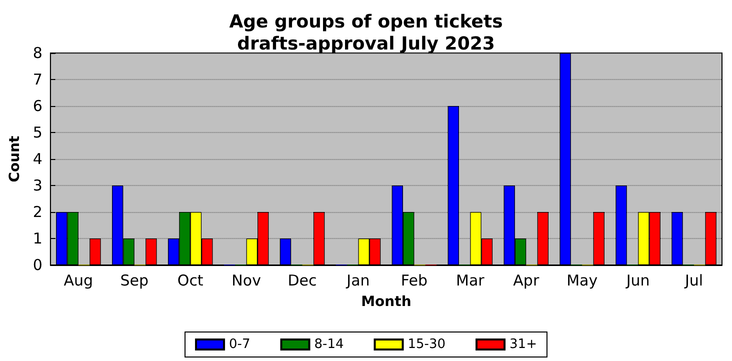 The height and width of the screenshot is (361, 732). Describe the element at coordinates (37, 265) in the screenshot. I see `y-tick-label: 0` at that location.